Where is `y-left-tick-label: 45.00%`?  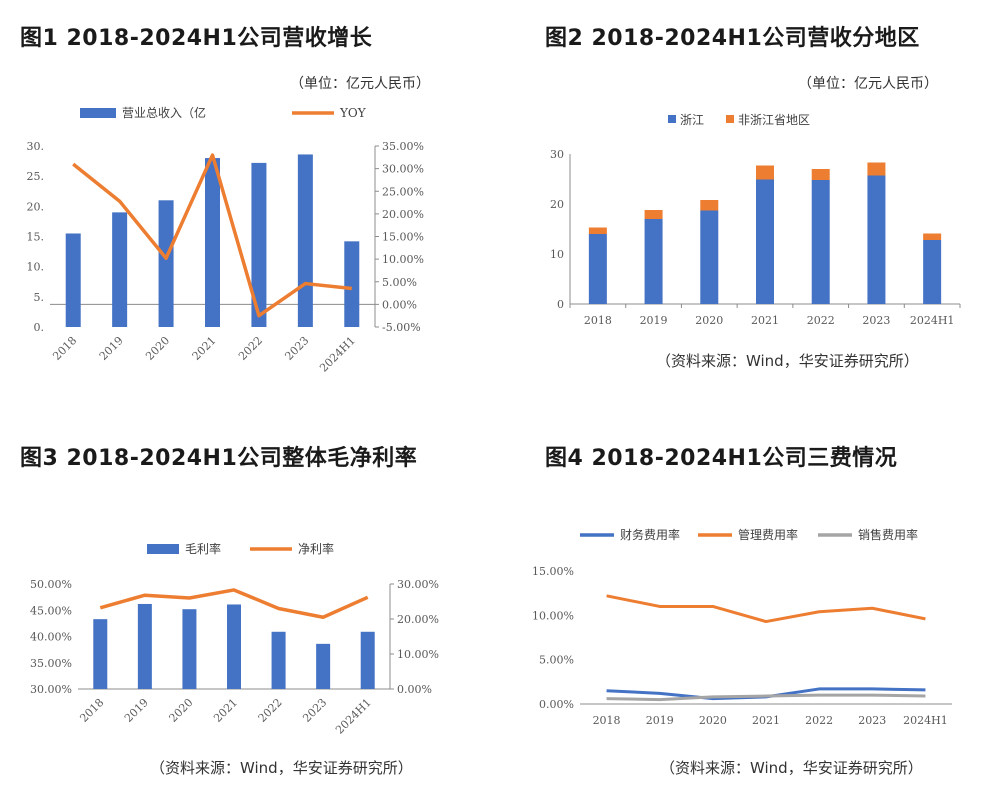
y-left-tick-label: 45.00% is located at coordinates (51, 610).